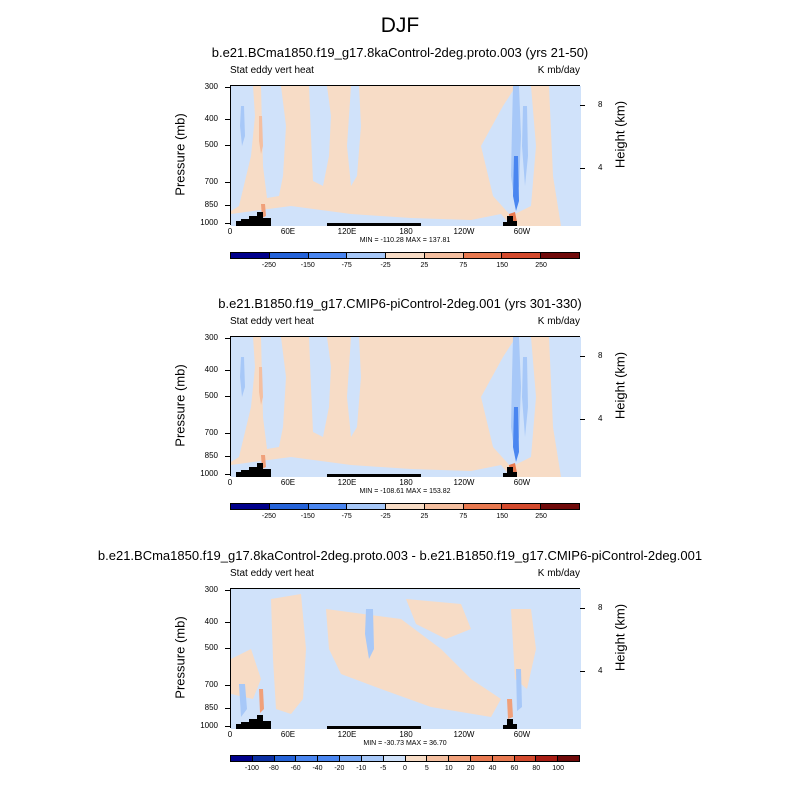 Image resolution: width=800 pixels, height=800 pixels. I want to click on y-right-tick-label: 8, so click(600, 607).